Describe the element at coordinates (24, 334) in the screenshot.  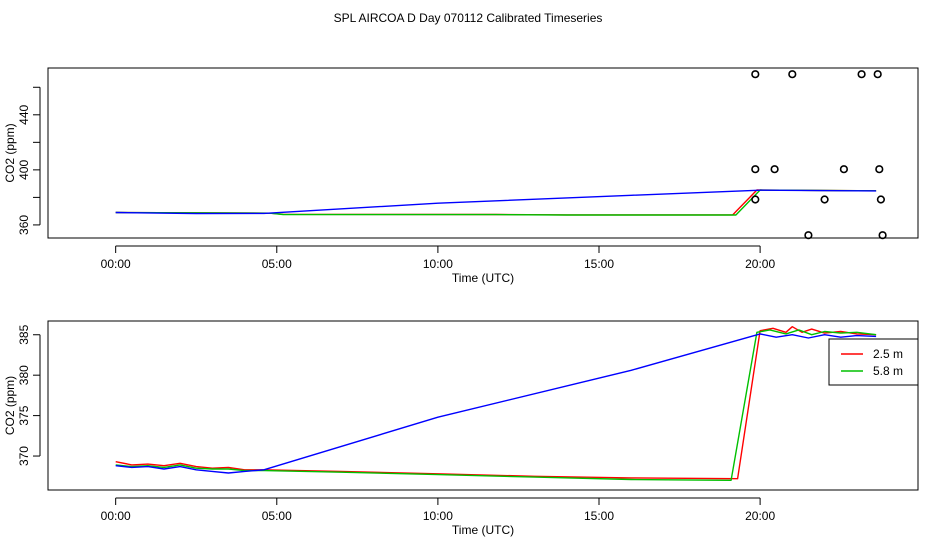
I see `y-tick-label: 385` at that location.